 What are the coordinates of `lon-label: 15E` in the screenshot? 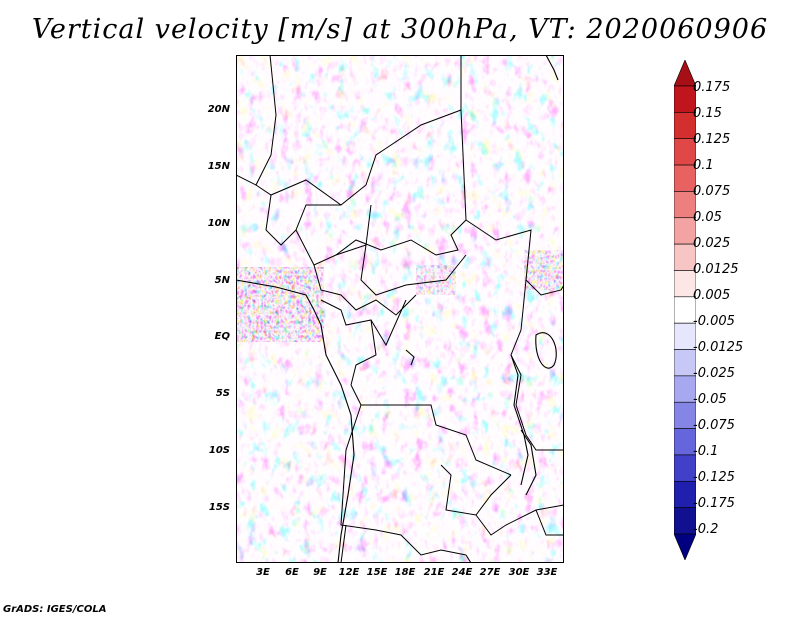 It's located at (377, 572).